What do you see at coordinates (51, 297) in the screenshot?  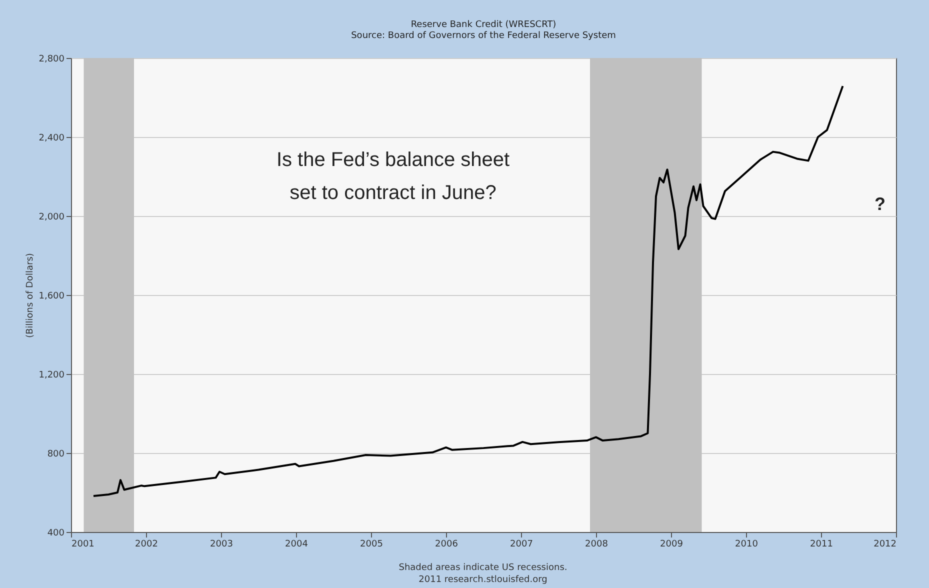 I see `y-tick-label: 1,600` at bounding box center [51, 297].